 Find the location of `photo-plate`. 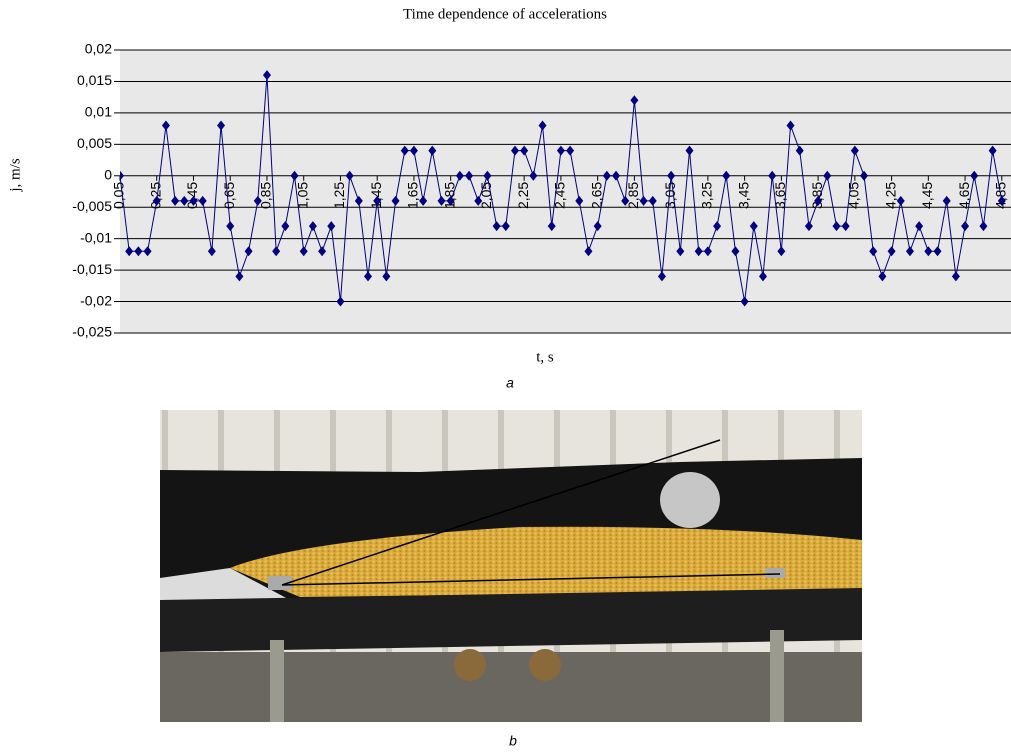

photo-plate is located at coordinates (511, 620).